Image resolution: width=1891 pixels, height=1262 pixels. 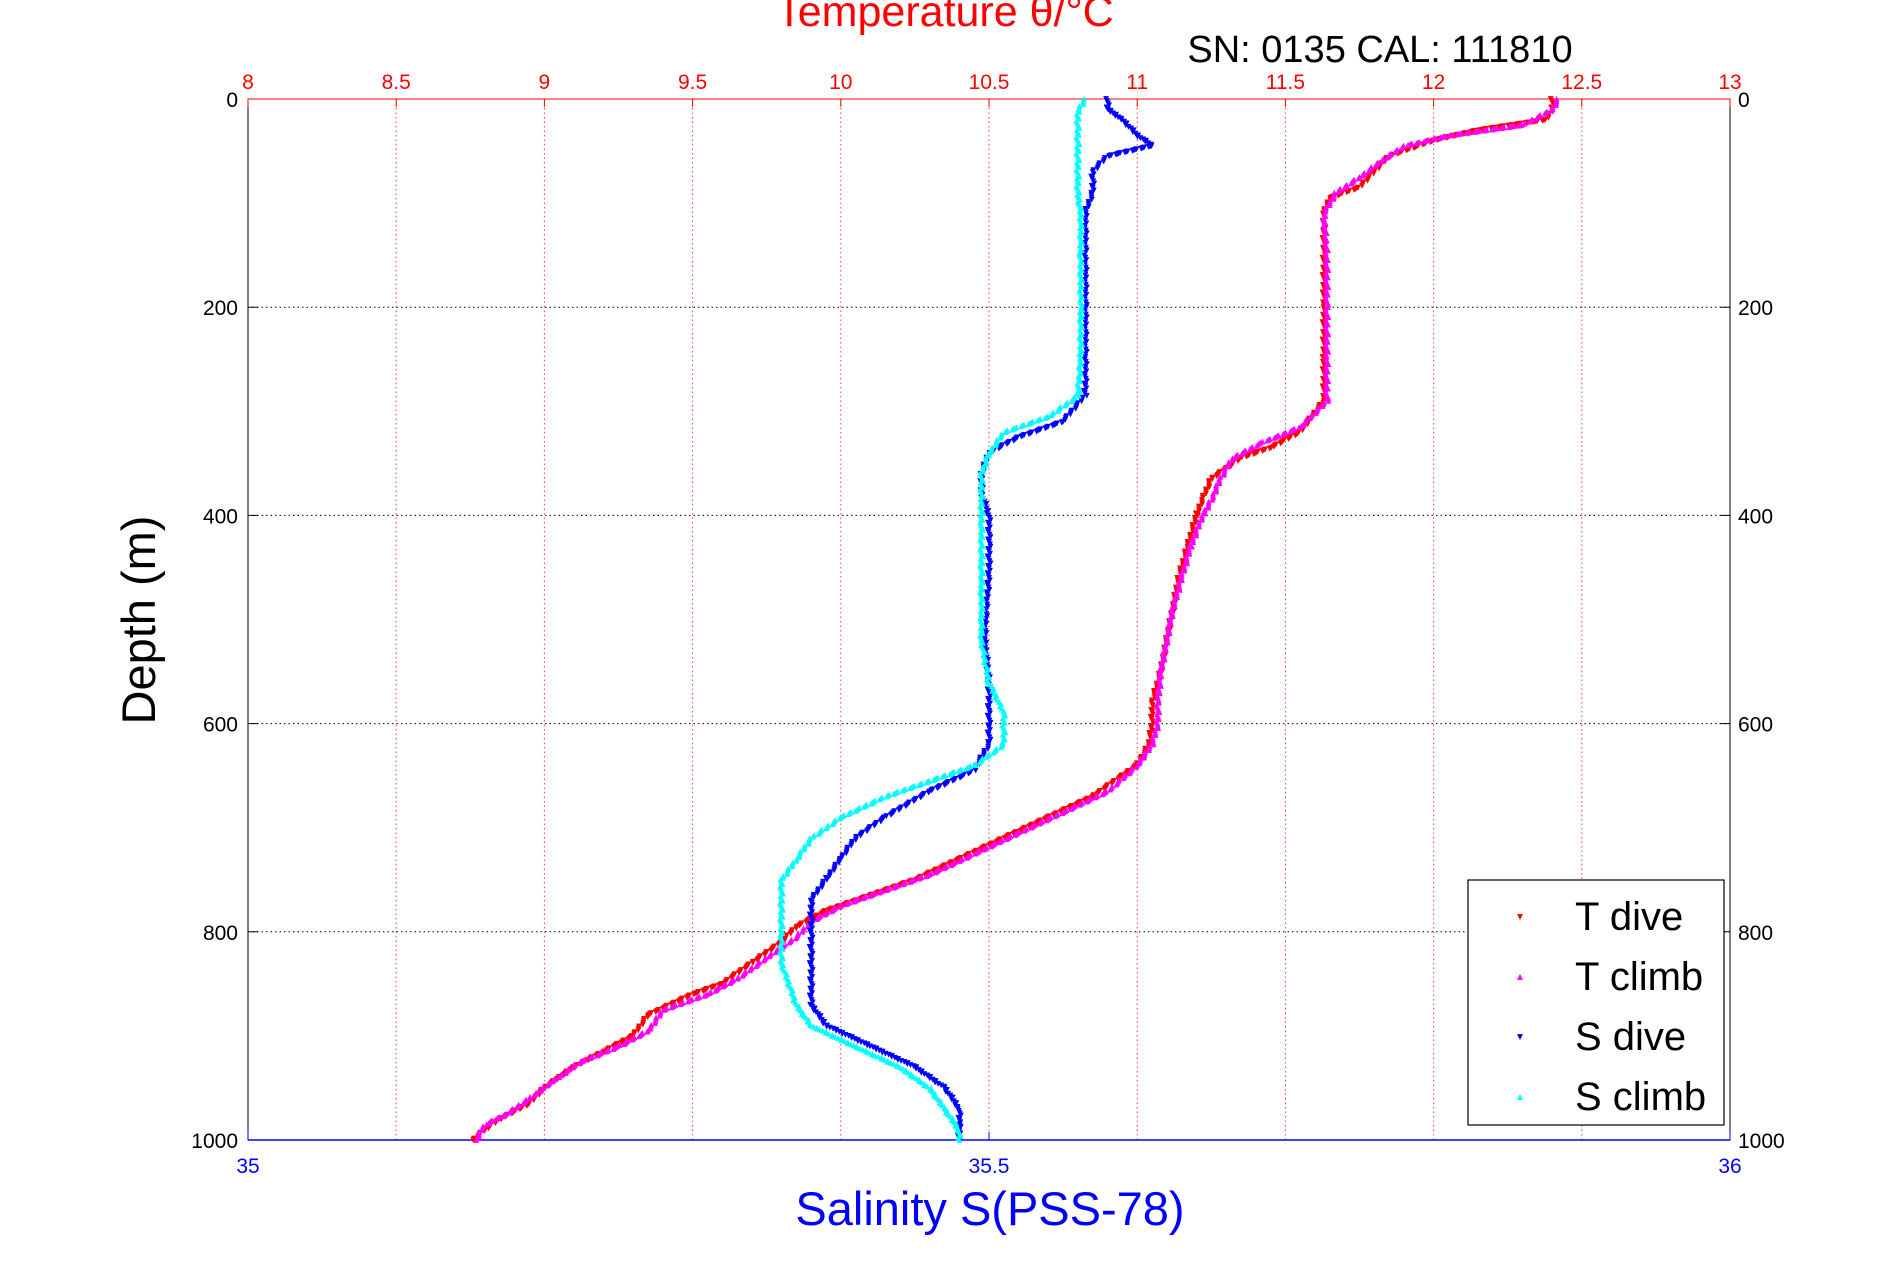 What do you see at coordinates (989, 82) in the screenshot?
I see `tick-label-temperature: 10.5` at bounding box center [989, 82].